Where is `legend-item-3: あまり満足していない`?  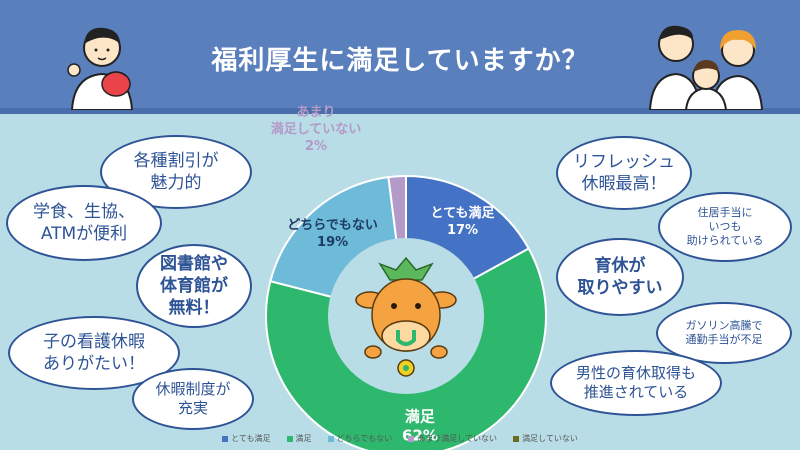
legend-item-3: あまり満足していない is located at coordinates (452, 438).